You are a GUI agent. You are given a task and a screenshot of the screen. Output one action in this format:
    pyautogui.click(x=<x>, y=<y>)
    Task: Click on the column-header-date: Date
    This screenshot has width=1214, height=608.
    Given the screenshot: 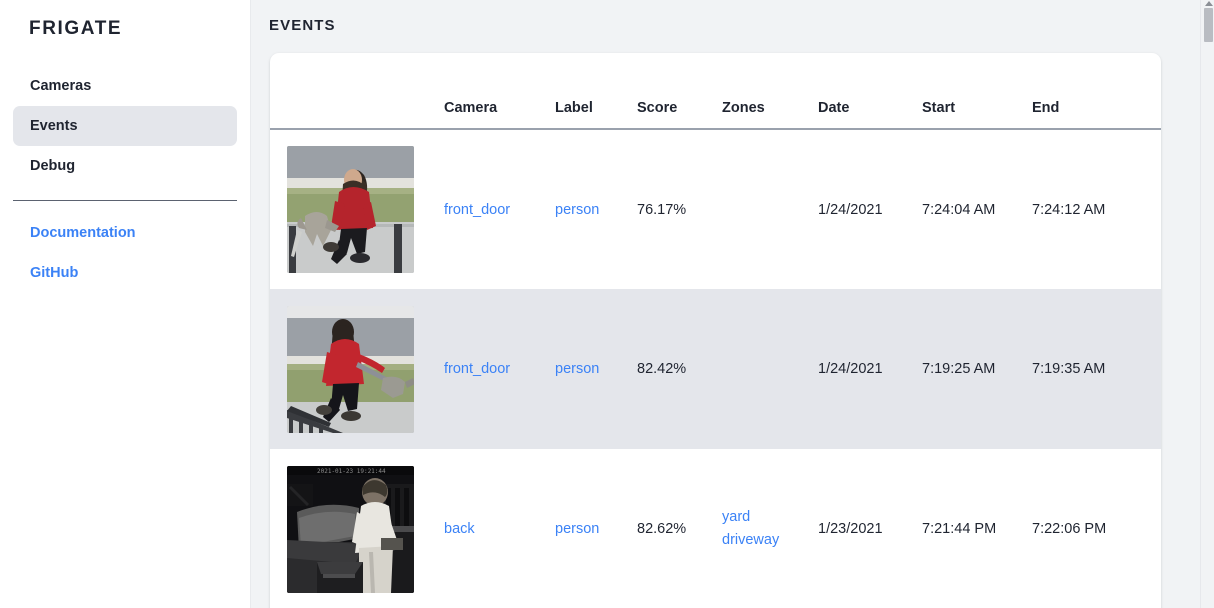 What is the action you would take?
    pyautogui.click(x=834, y=108)
    